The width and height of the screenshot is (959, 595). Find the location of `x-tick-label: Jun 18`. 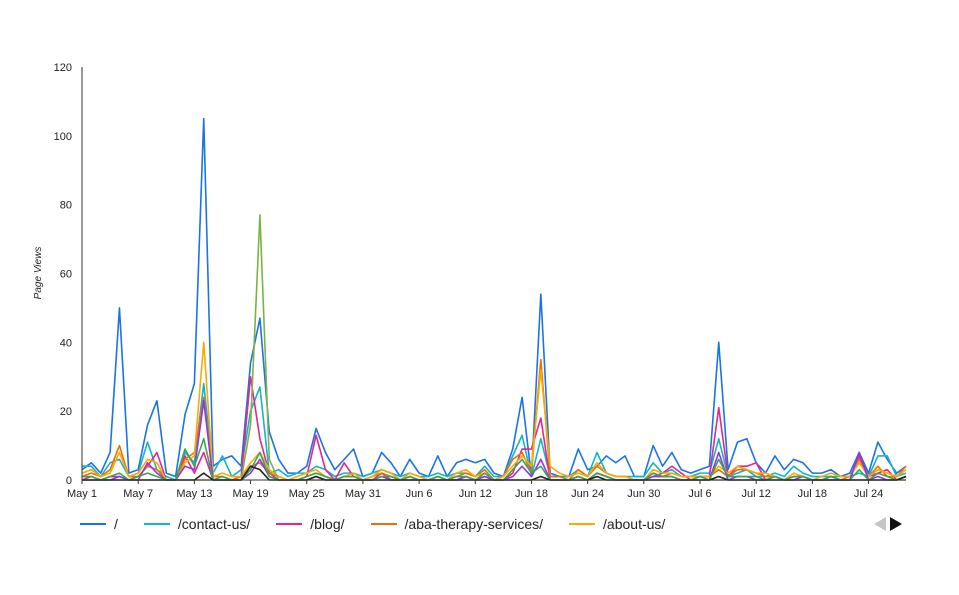

x-tick-label: Jun 18 is located at coordinates (531, 494).